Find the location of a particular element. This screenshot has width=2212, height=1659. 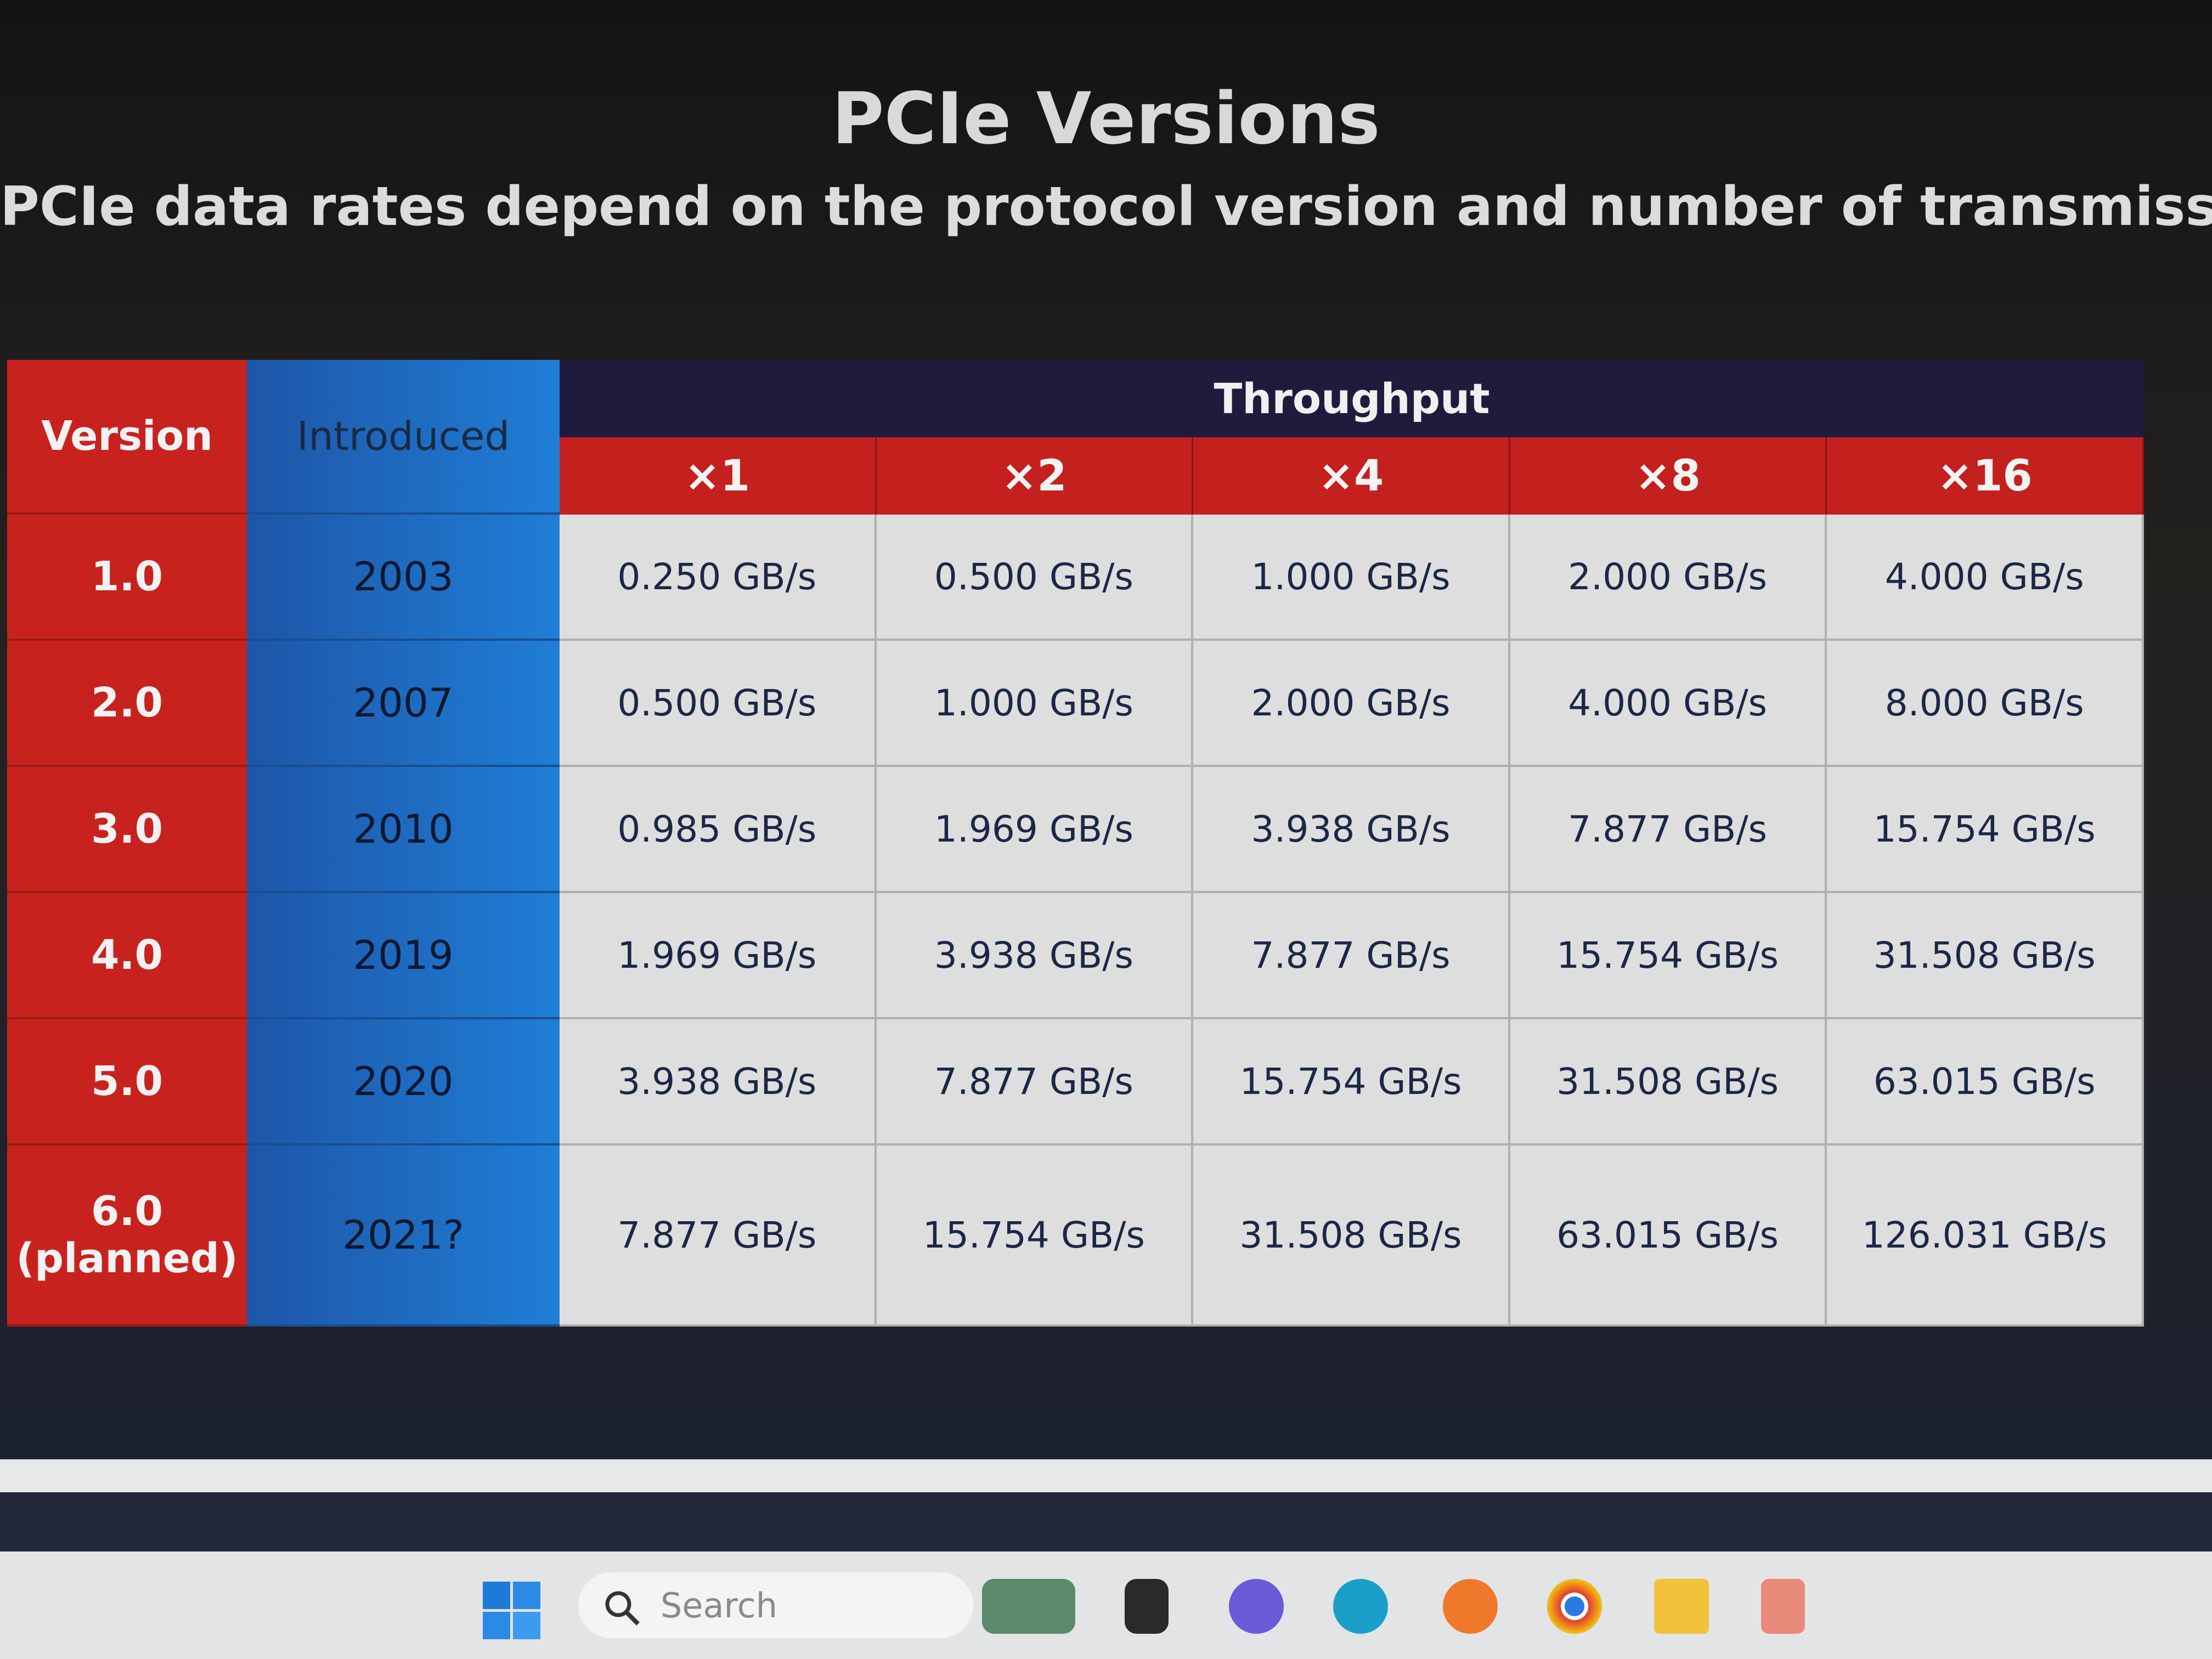

chrome-icon is located at coordinates (1575, 1606).